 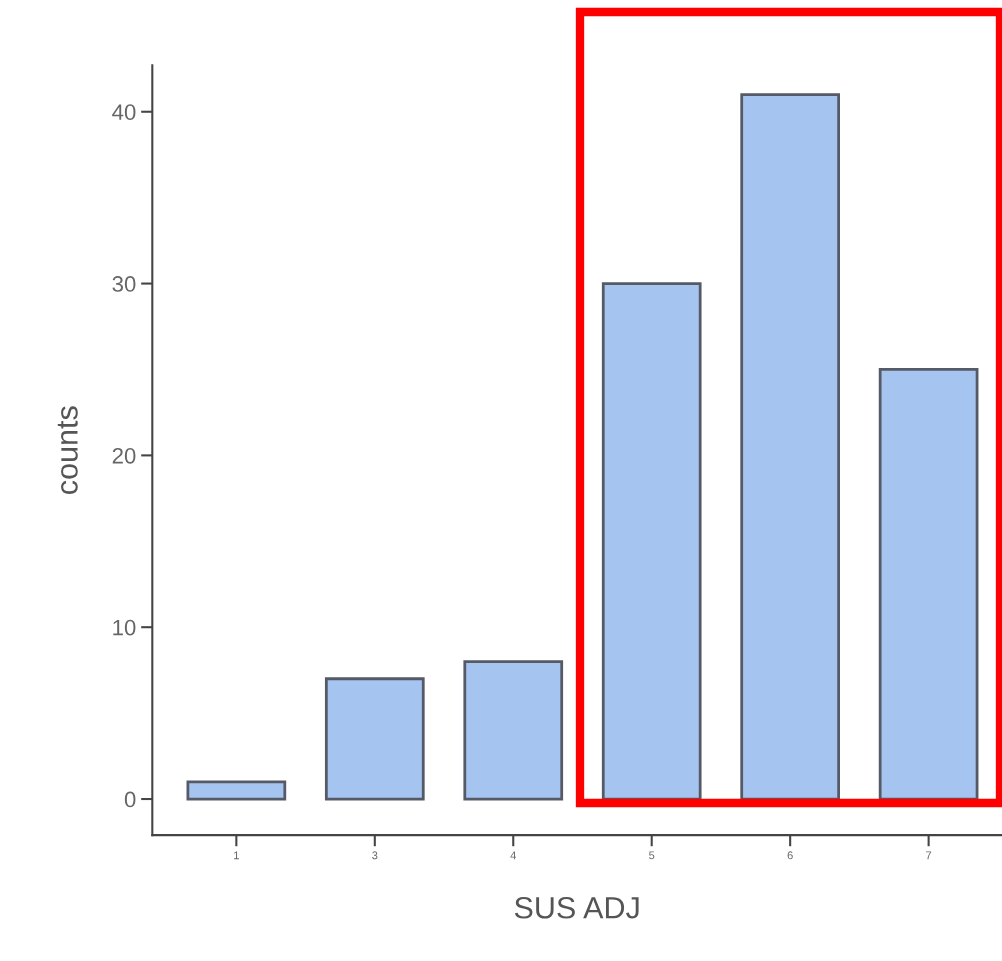 I want to click on y-tick-label: 10, so click(x=124, y=627).